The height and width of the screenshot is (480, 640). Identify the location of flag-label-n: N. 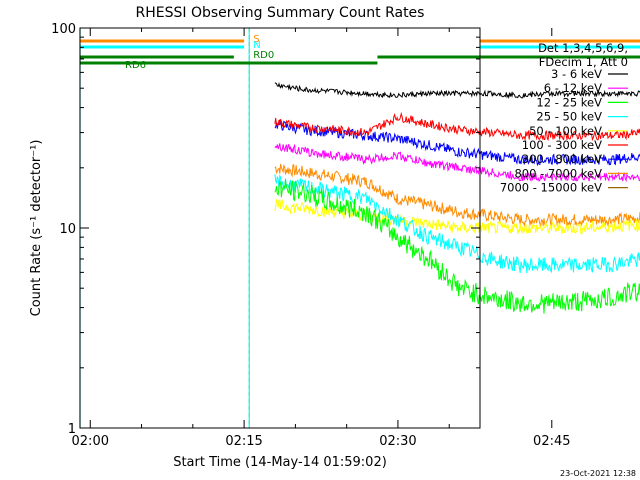
(256, 45).